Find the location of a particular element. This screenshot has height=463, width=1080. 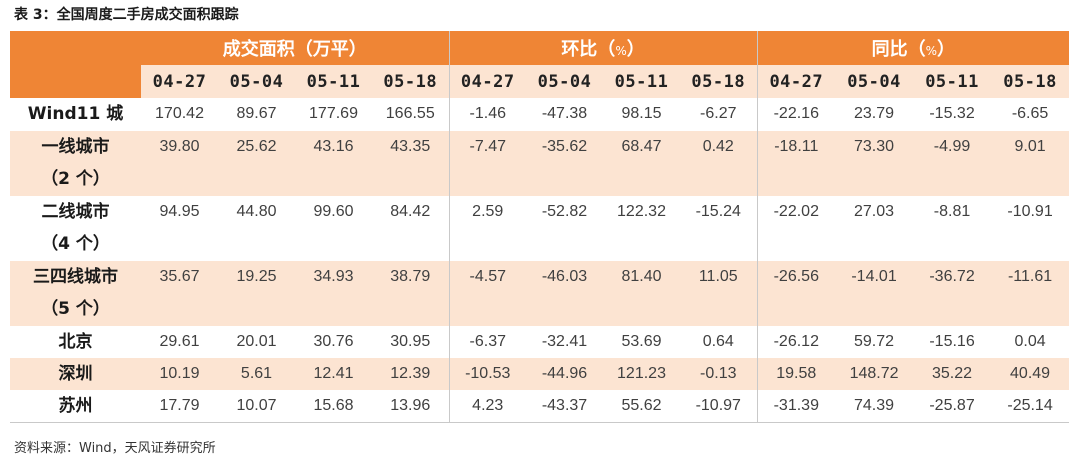

group-header-row: 成交面积（万平） 环比（%） 同比（%） is located at coordinates (540, 48).